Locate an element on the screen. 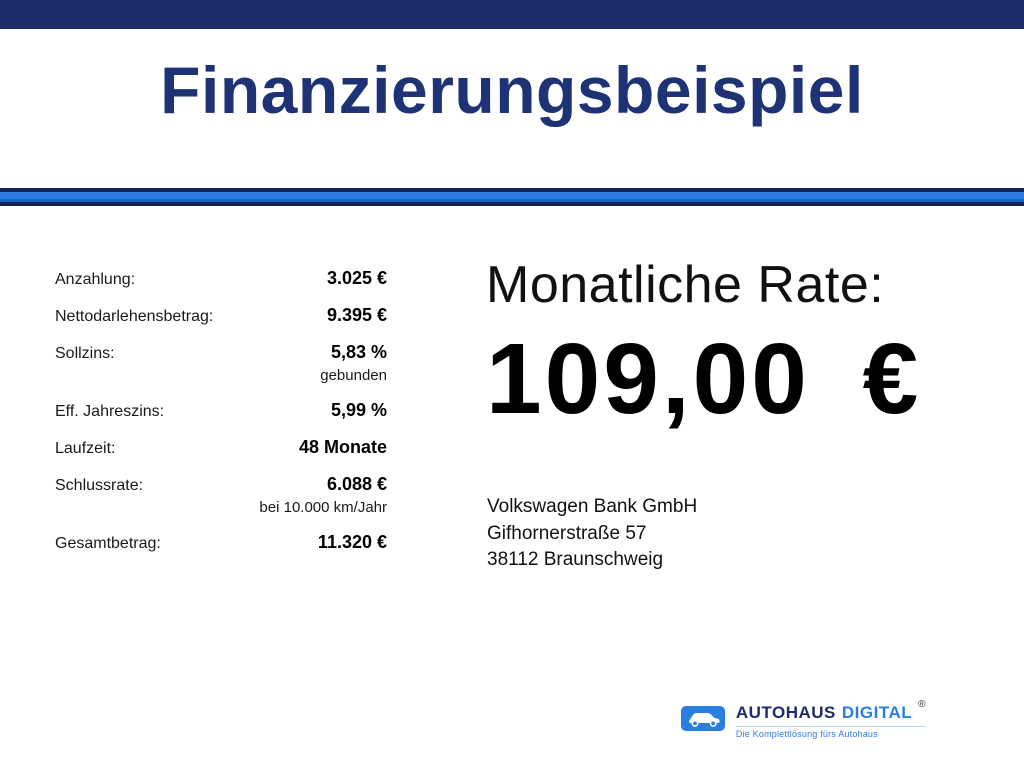 This screenshot has height=768, width=1024. car-icon is located at coordinates (703, 720).